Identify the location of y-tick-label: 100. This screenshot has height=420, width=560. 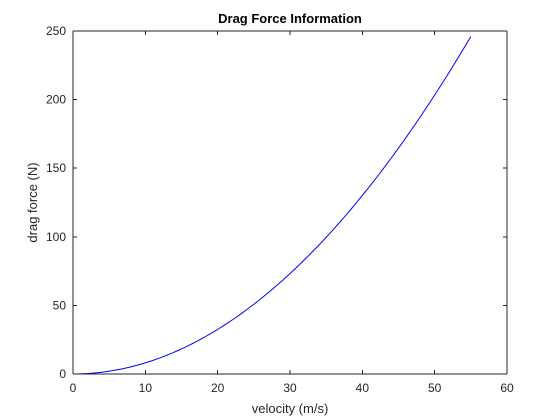
(56, 237).